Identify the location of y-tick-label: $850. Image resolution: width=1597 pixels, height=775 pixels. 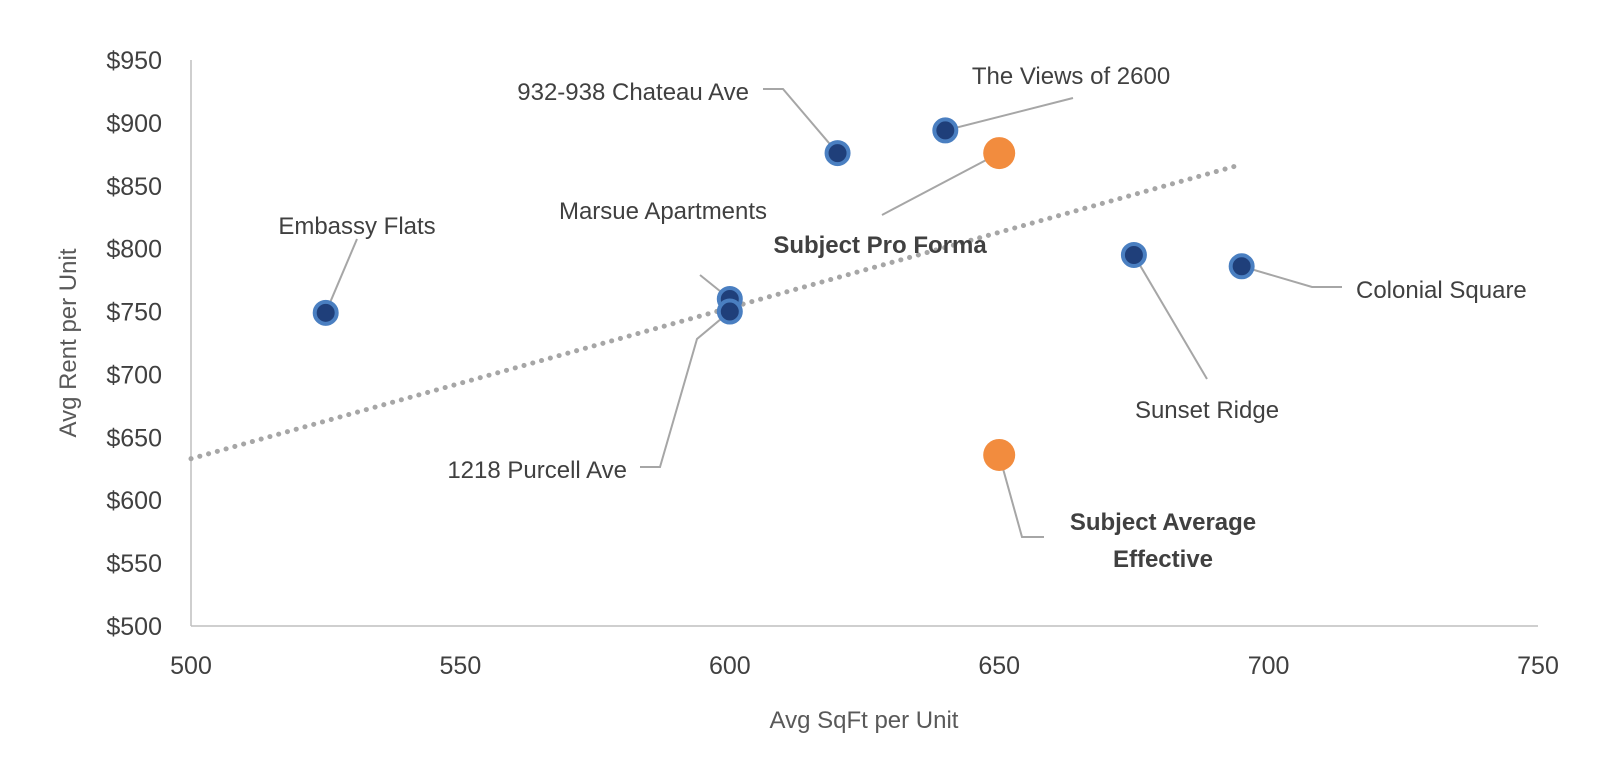
(134, 187).